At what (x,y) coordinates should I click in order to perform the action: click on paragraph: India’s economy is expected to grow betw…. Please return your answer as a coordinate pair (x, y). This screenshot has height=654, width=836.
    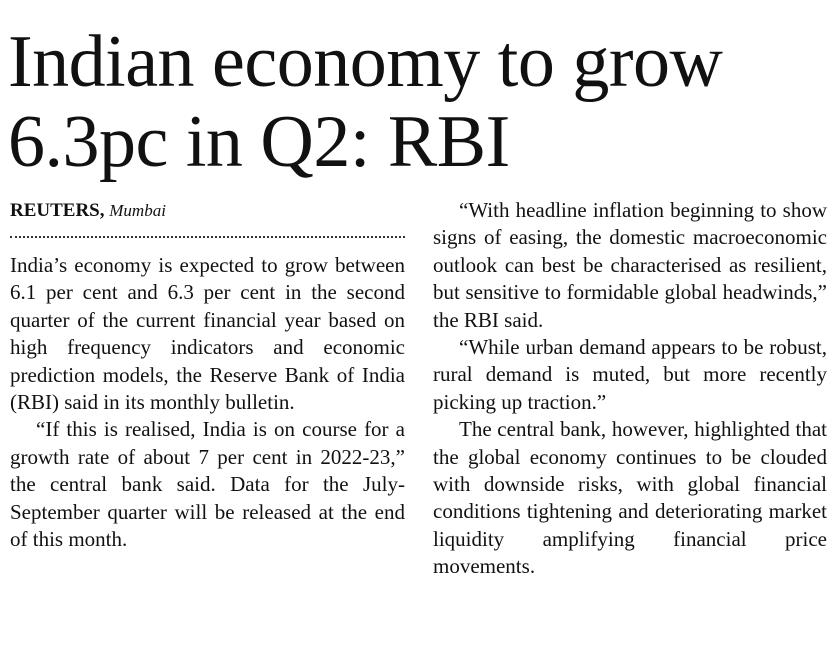
    Looking at the image, I should click on (207, 334).